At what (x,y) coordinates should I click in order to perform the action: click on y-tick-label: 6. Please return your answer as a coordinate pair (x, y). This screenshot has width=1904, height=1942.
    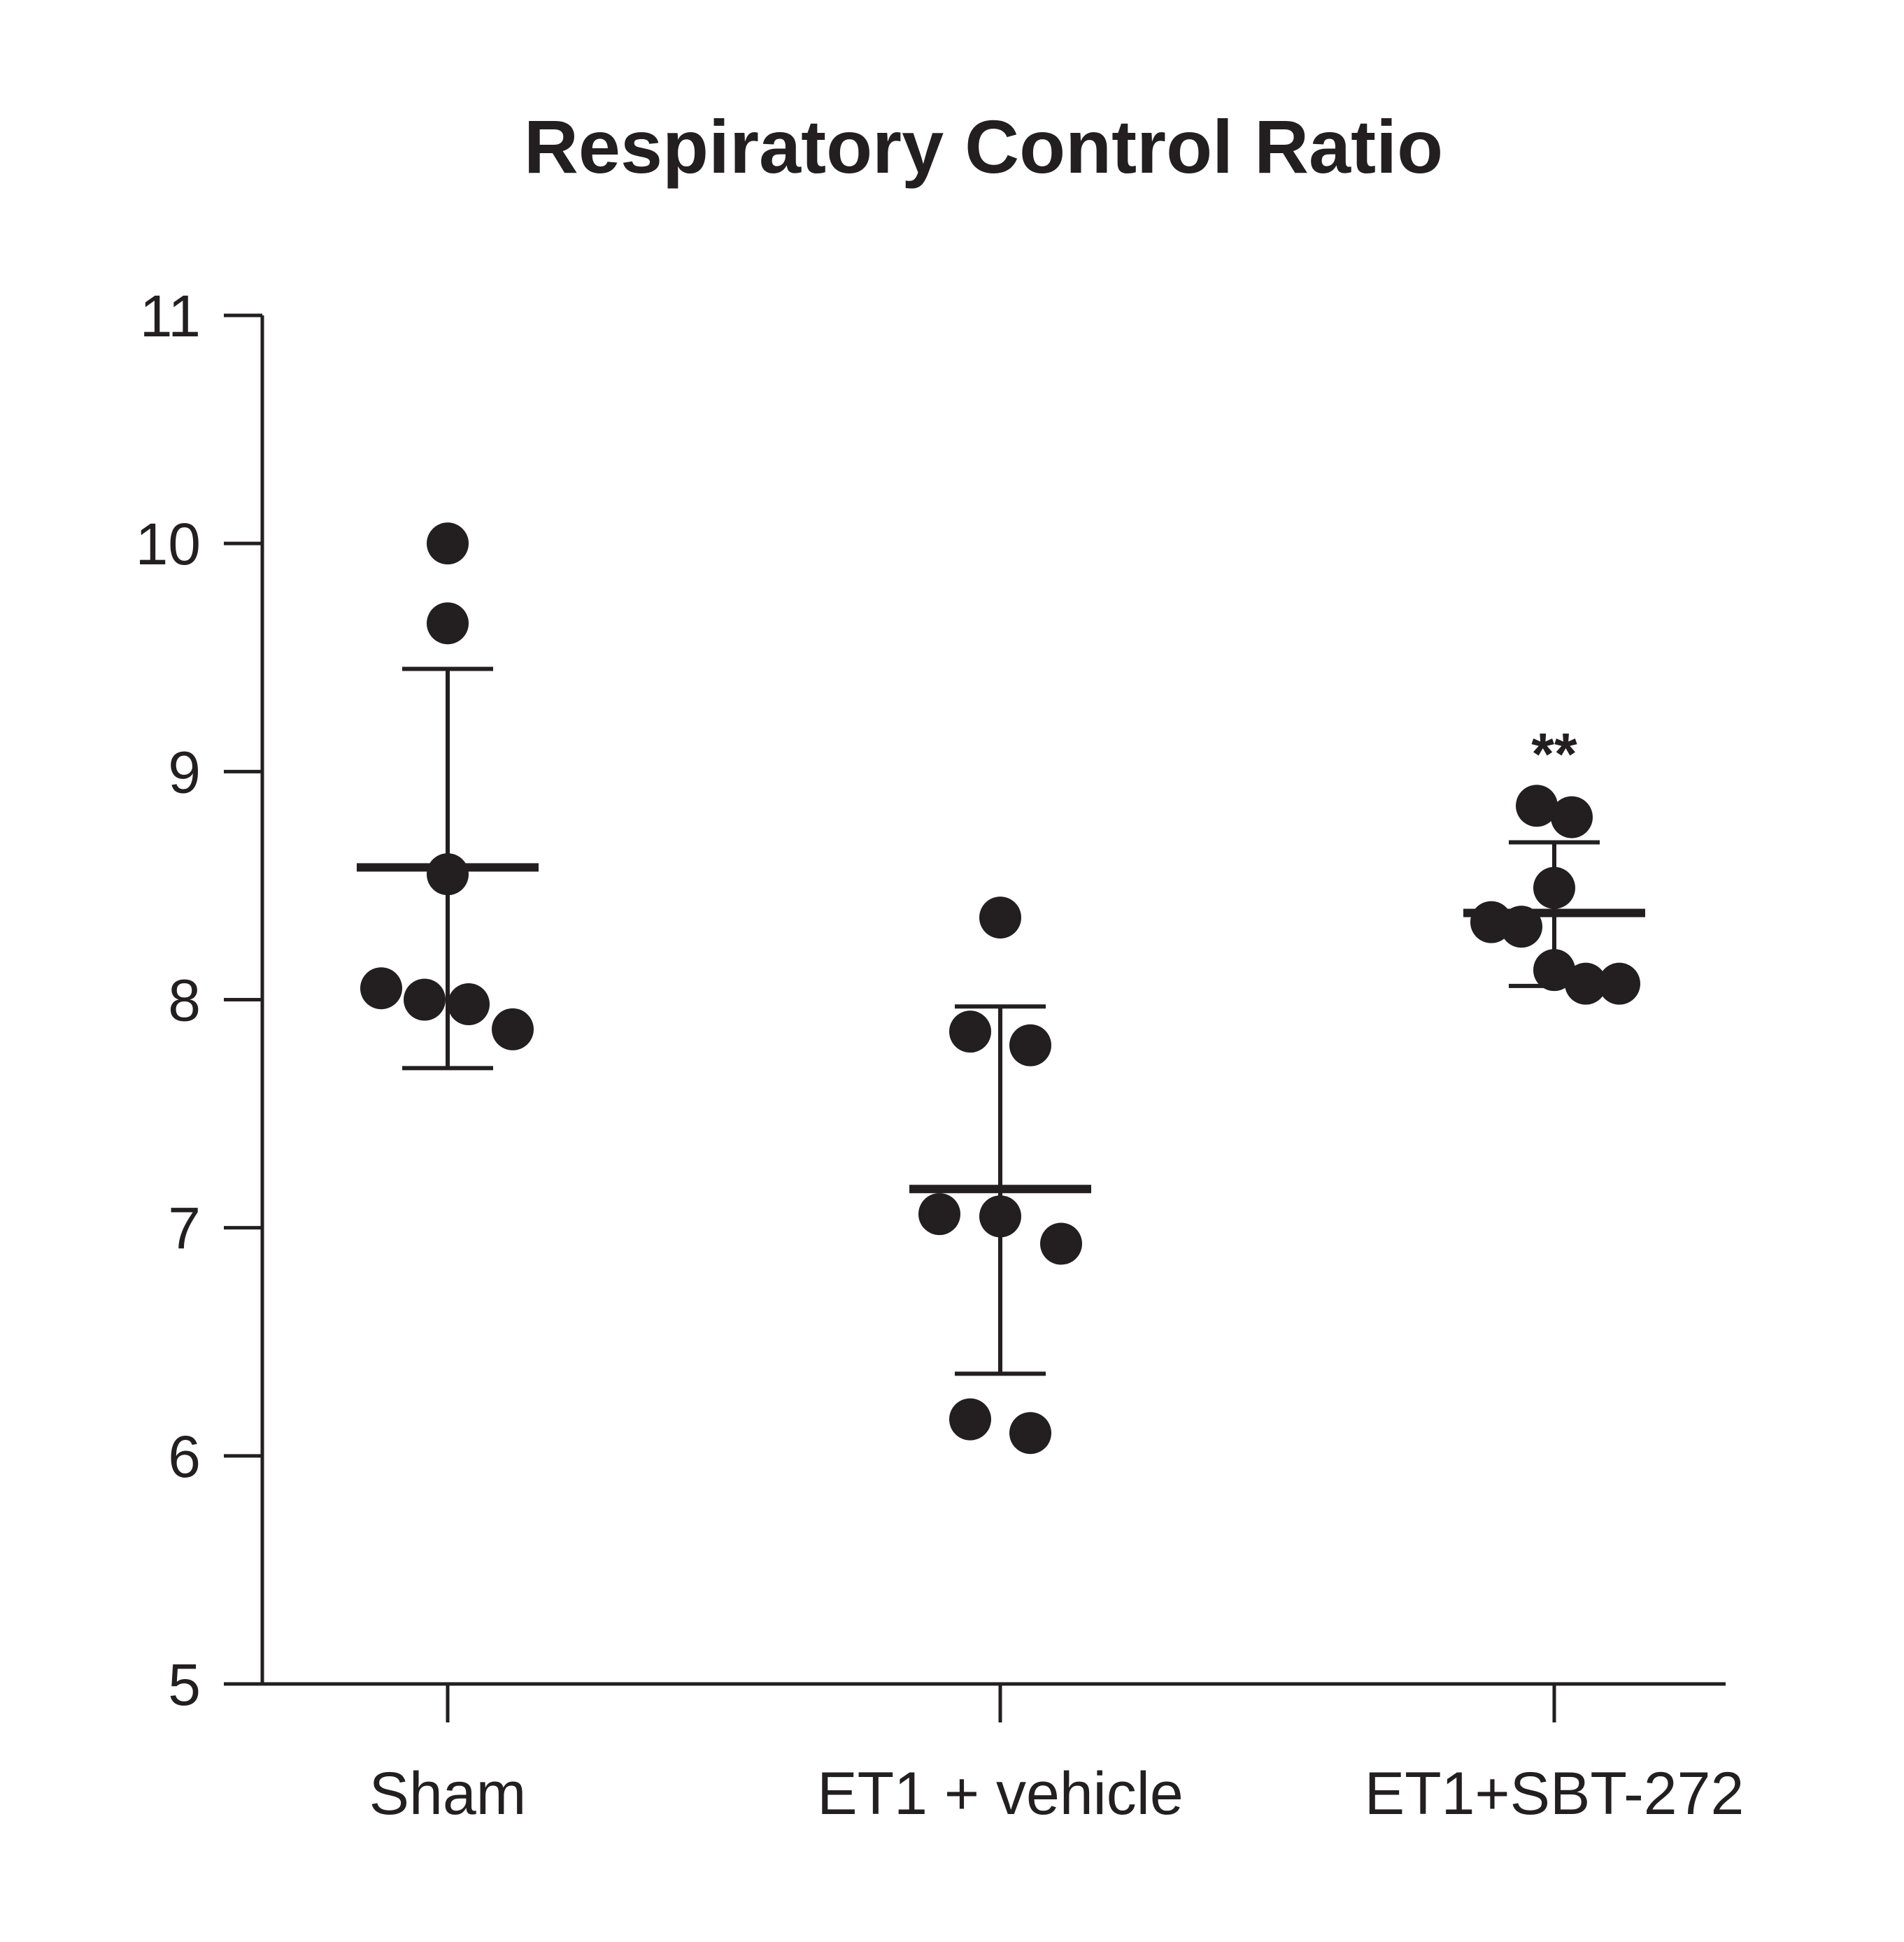
    Looking at the image, I should click on (184, 1457).